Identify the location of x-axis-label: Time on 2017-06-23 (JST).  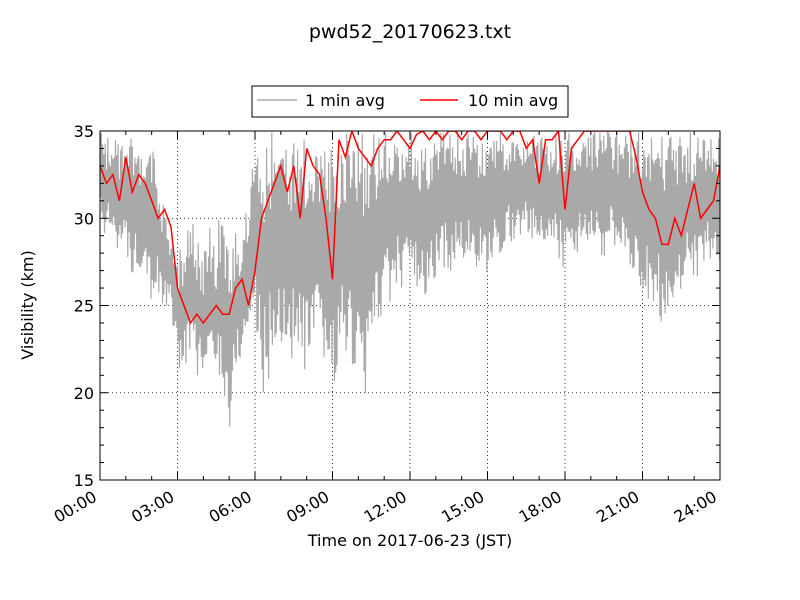
(409, 540).